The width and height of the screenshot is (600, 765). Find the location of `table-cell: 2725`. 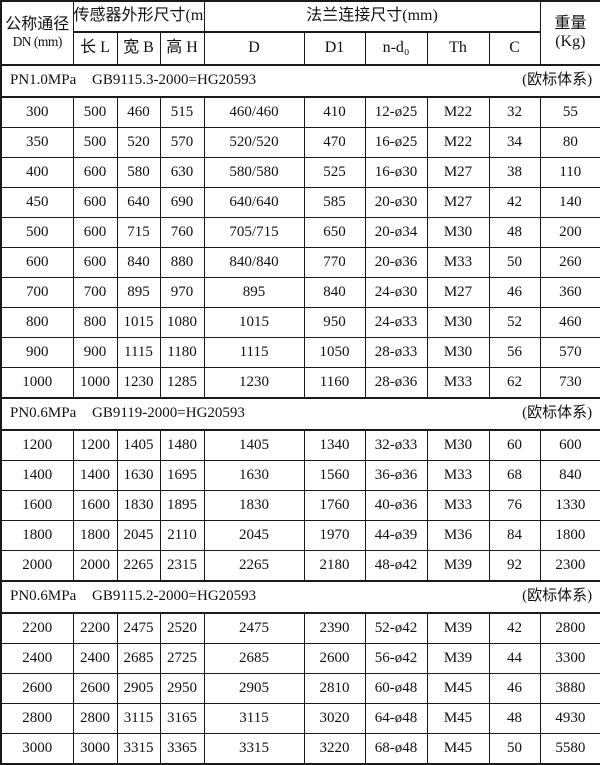

table-cell: 2725 is located at coordinates (182, 658).